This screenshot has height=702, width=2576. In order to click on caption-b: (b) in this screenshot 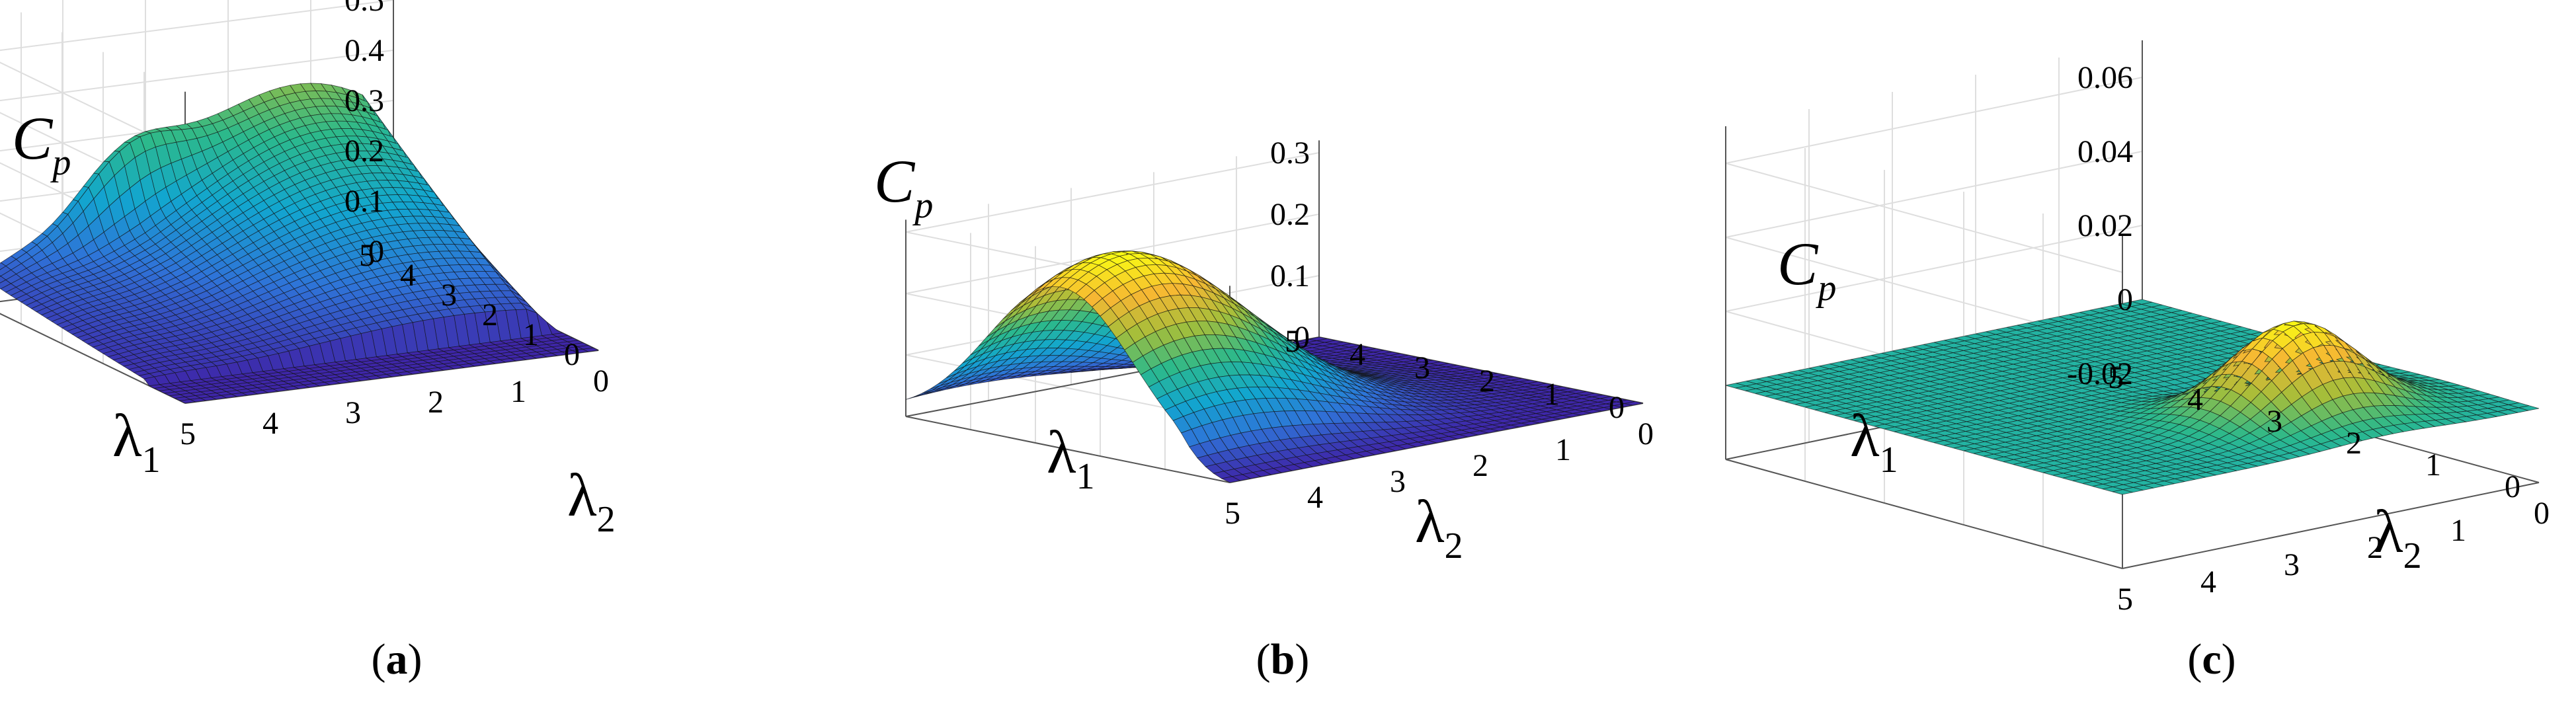, I will do `click(1283, 659)`.